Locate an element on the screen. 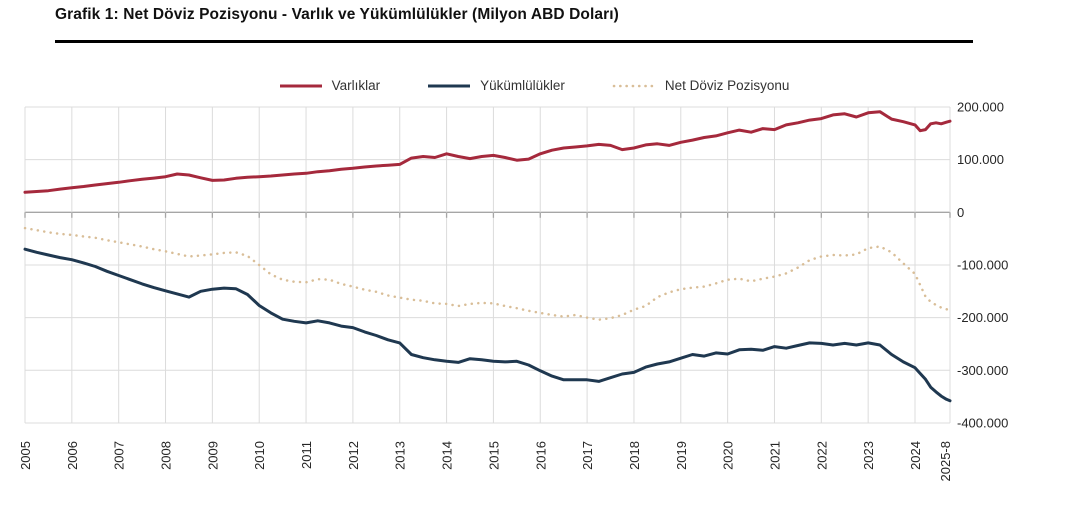 This screenshot has height=512, width=1067. y-axis-label: -100.000 is located at coordinates (982, 264).